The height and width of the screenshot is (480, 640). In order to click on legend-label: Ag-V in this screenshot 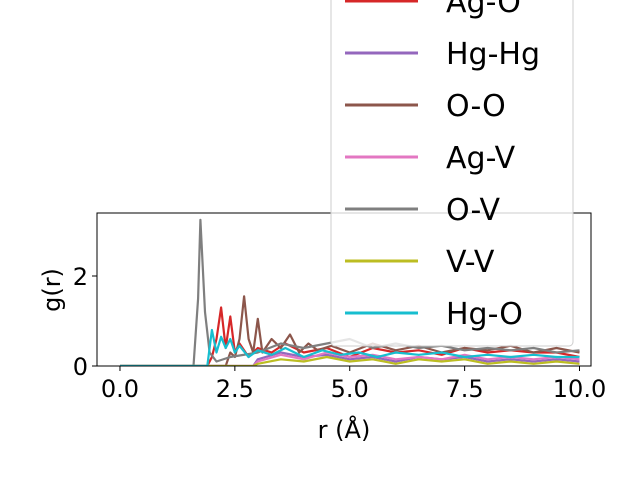, I will do `click(481, 158)`.